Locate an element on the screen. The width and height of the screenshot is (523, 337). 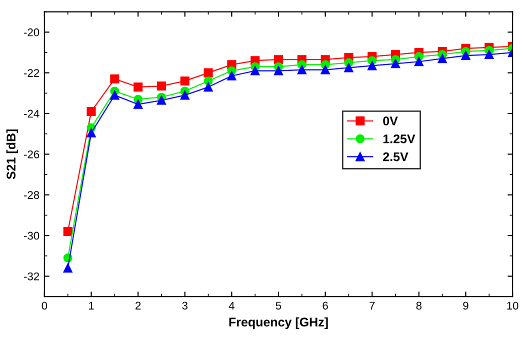
legend-label: 2.5V is located at coordinates (395, 157).